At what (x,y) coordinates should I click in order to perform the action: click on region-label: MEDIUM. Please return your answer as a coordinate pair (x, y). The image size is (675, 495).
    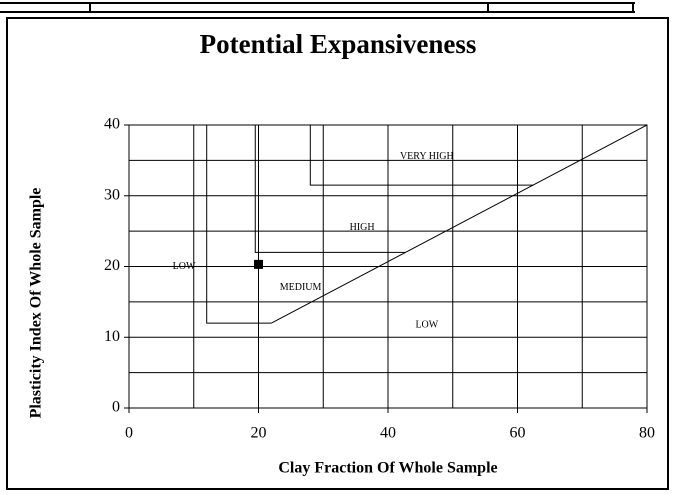
    Looking at the image, I should click on (301, 287).